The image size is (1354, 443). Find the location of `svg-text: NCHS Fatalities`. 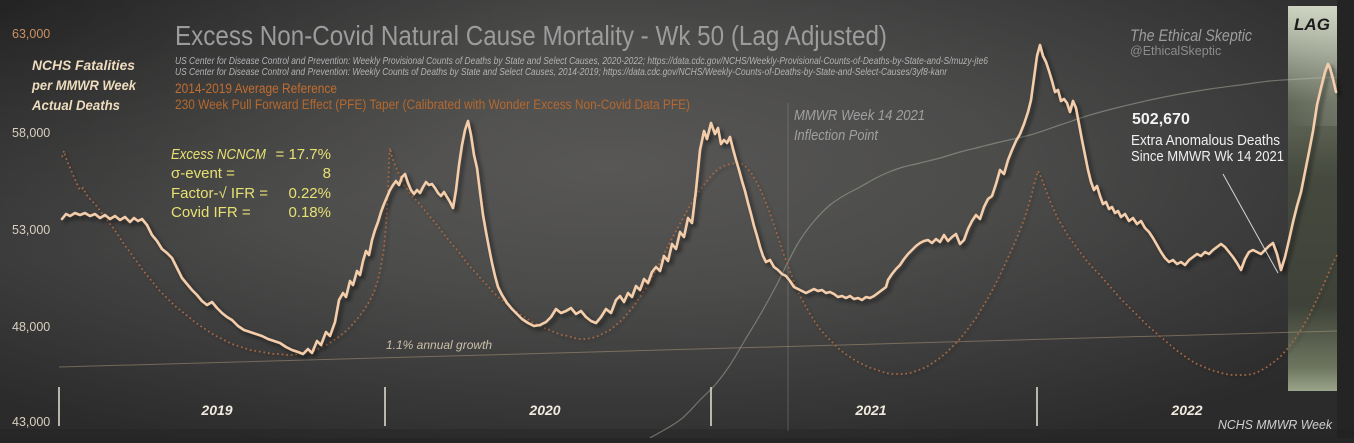

svg-text: NCHS Fatalities is located at coordinates (83, 65).